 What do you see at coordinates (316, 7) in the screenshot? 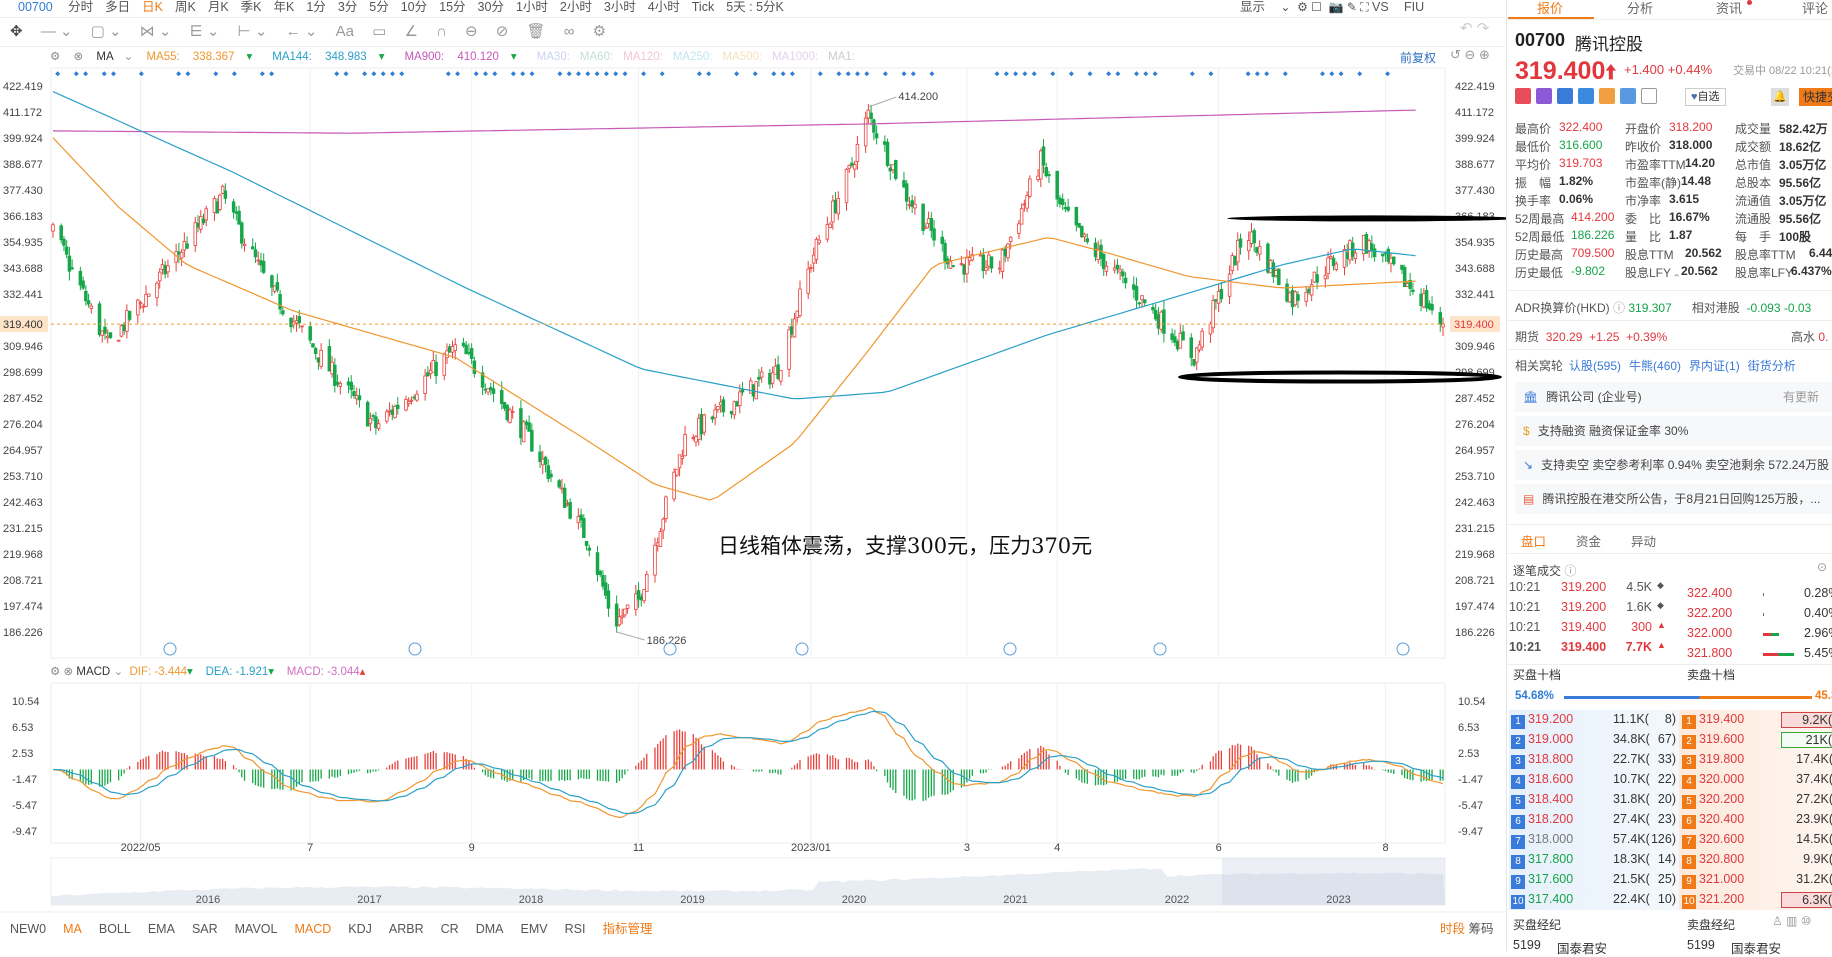
I see `period-tab: 1分` at bounding box center [316, 7].